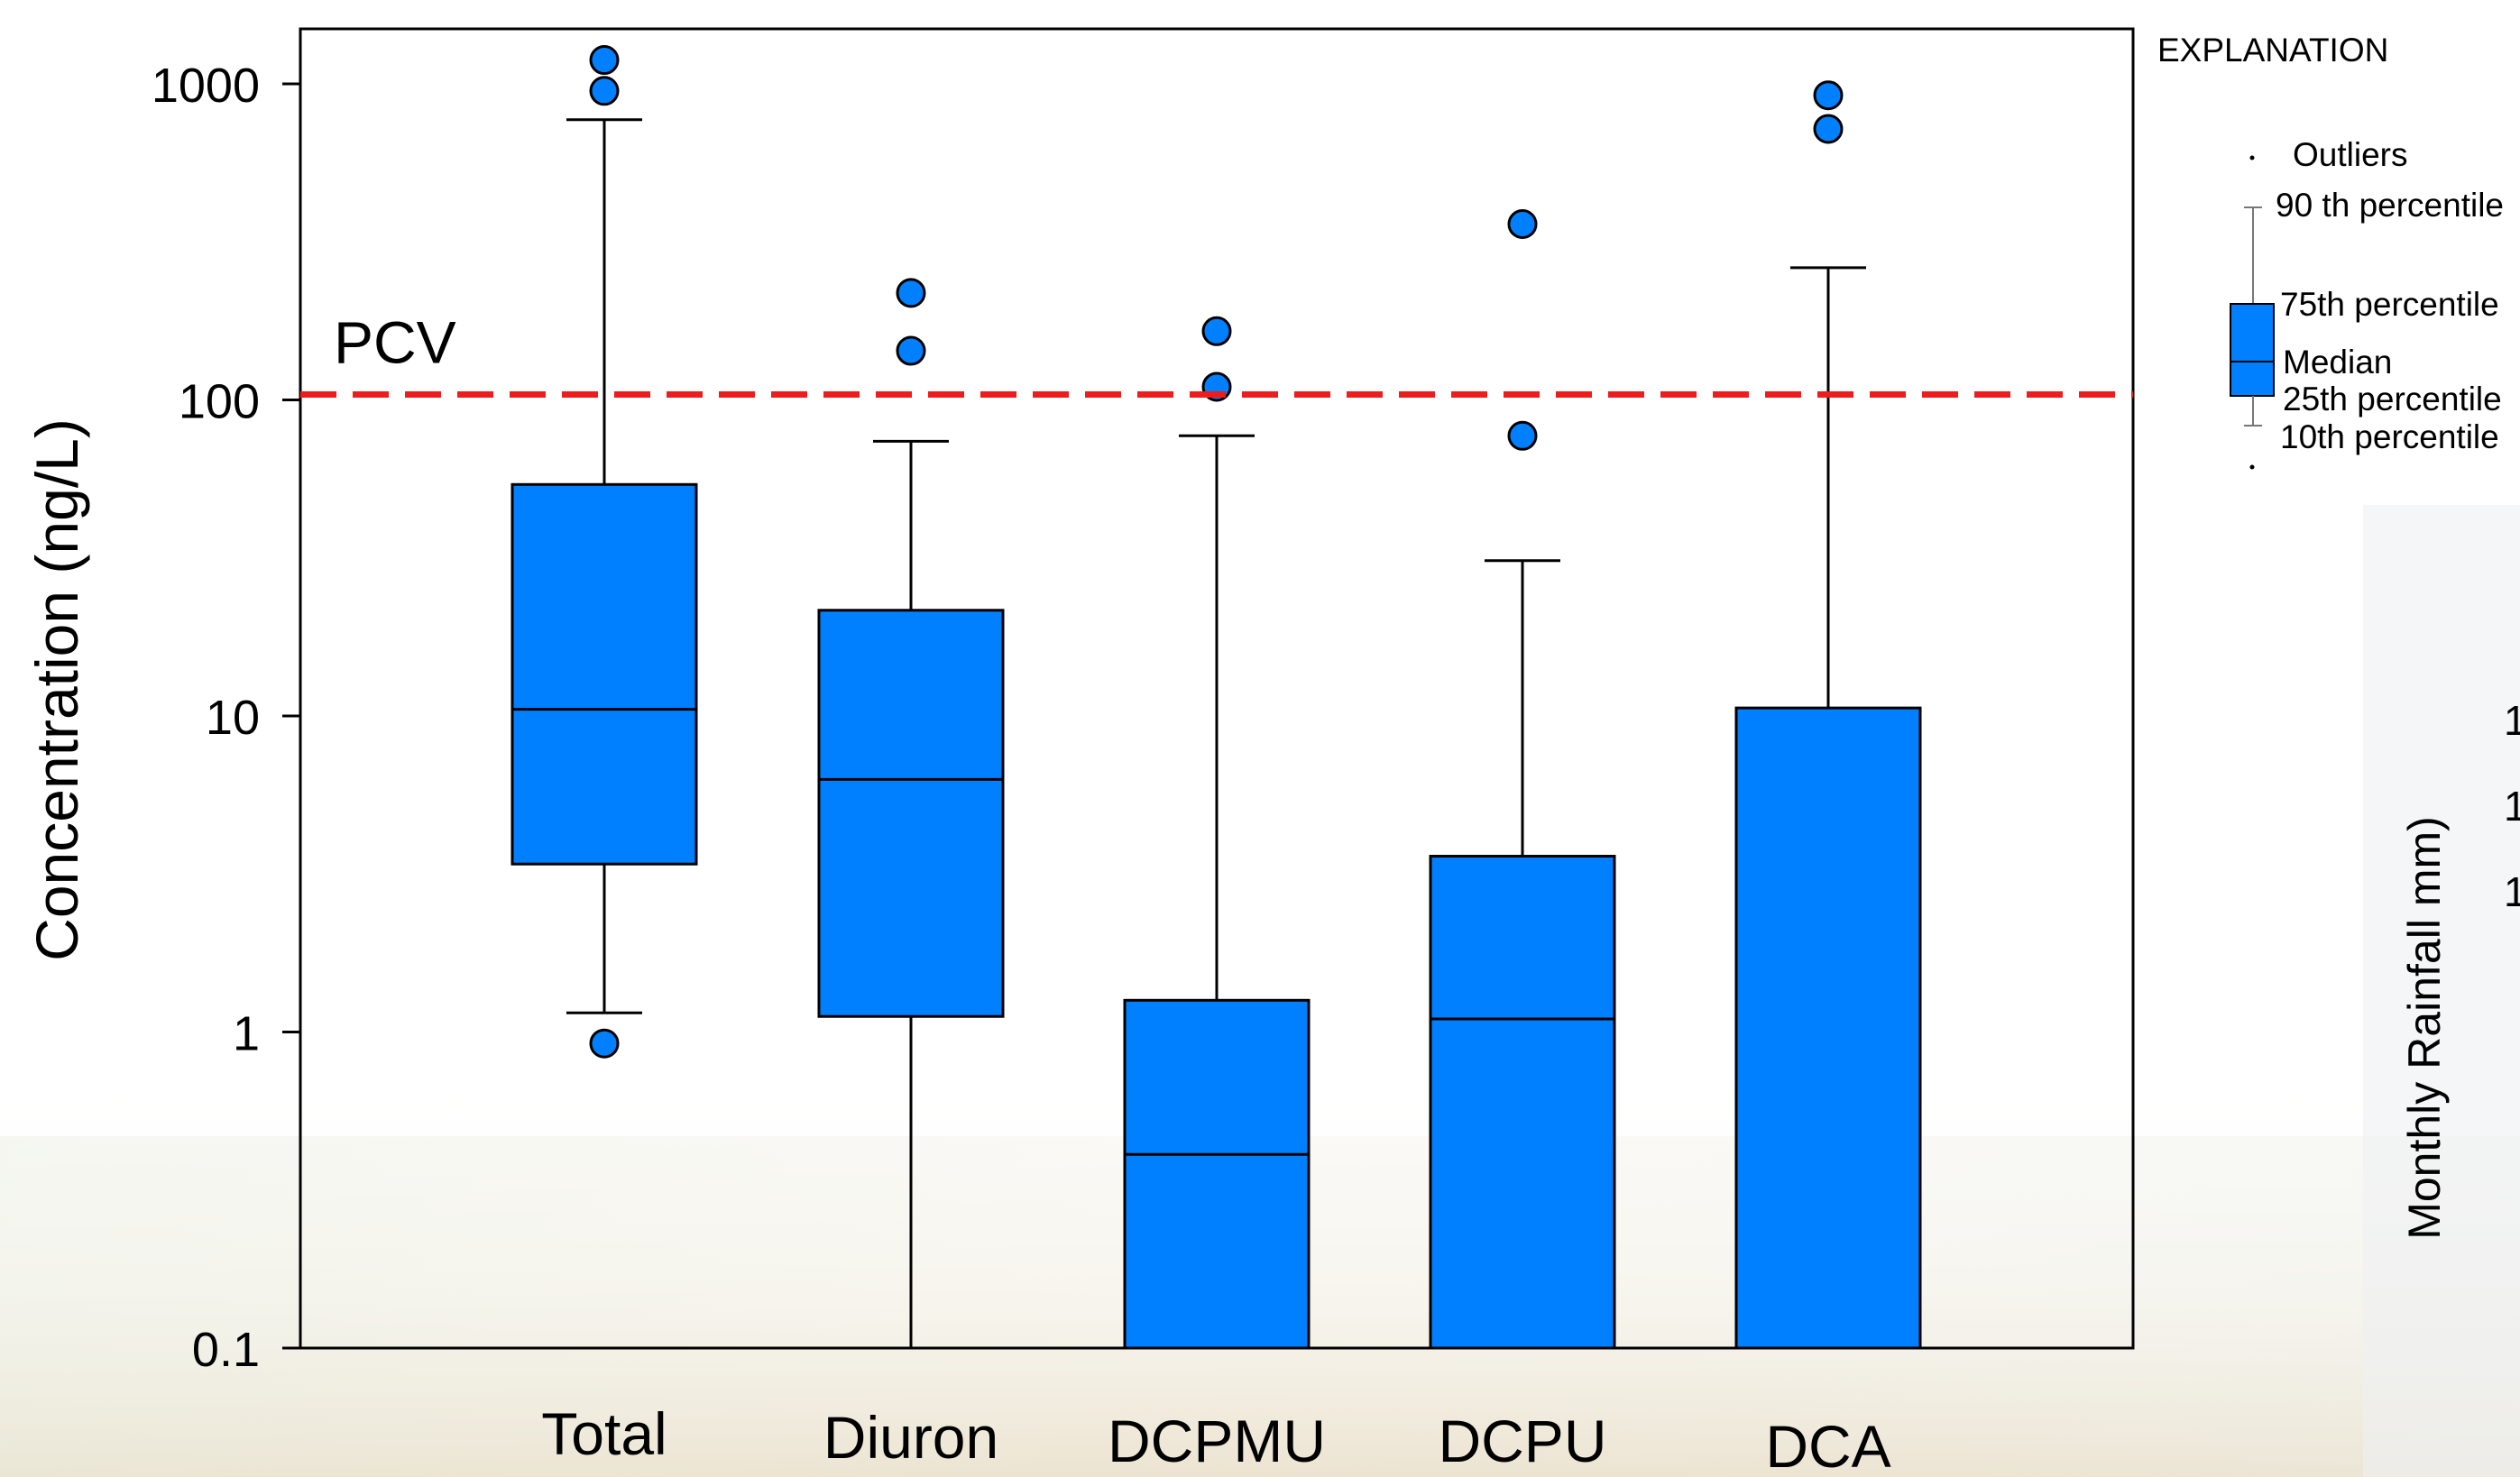  What do you see at coordinates (2252, 158) in the screenshot?
I see `legend-outlier-dot` at bounding box center [2252, 158].